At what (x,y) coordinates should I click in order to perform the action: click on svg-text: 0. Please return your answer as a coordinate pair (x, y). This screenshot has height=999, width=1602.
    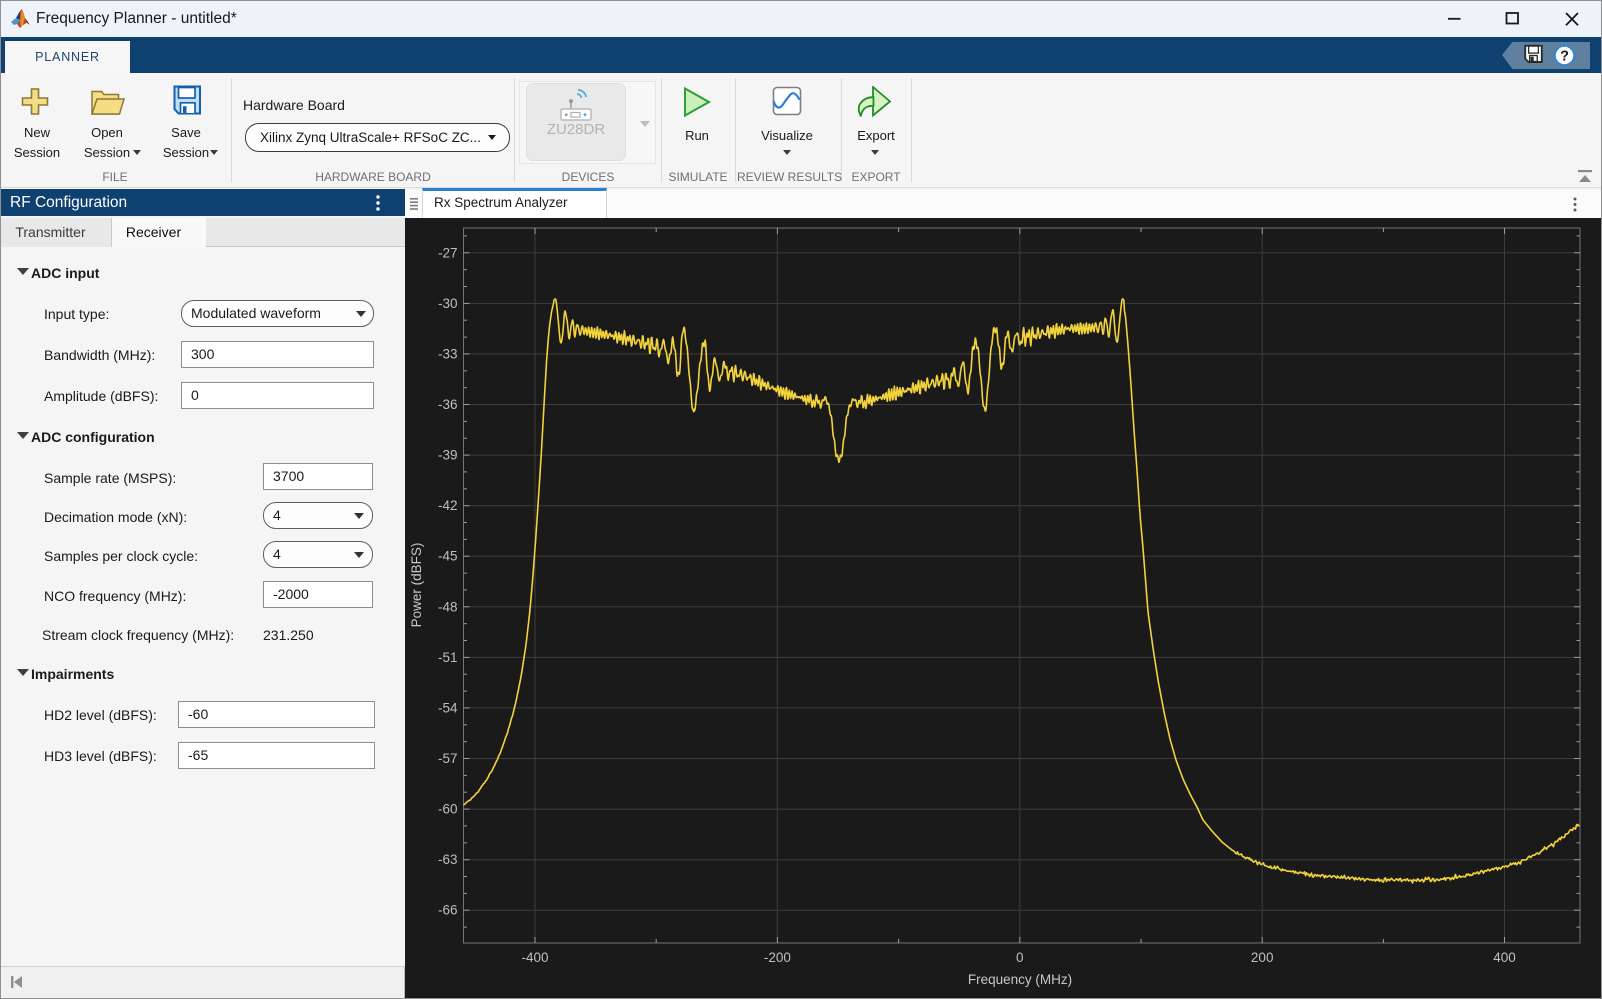
    Looking at the image, I should click on (1020, 957).